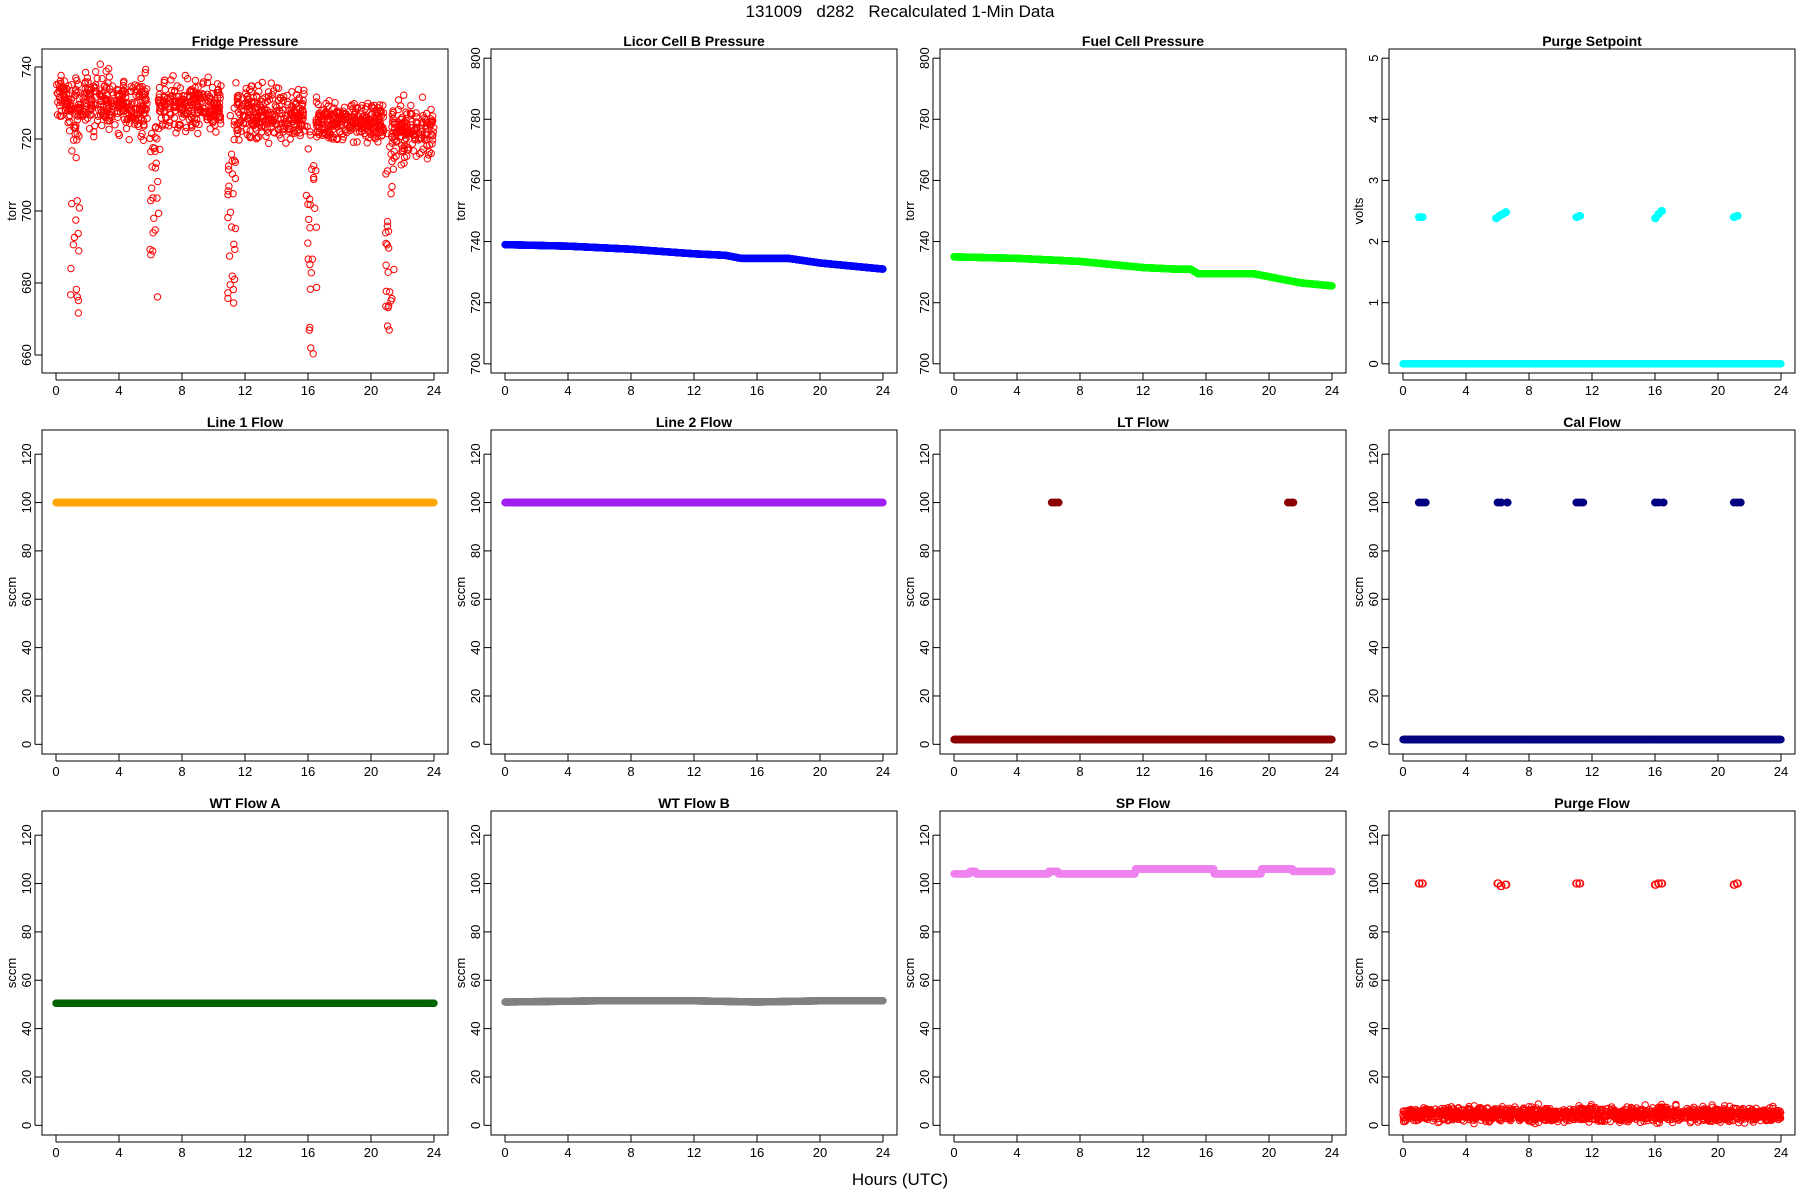 The image size is (1800, 1200). Describe the element at coordinates (924, 58) in the screenshot. I see `y-tick-label: 800` at that location.